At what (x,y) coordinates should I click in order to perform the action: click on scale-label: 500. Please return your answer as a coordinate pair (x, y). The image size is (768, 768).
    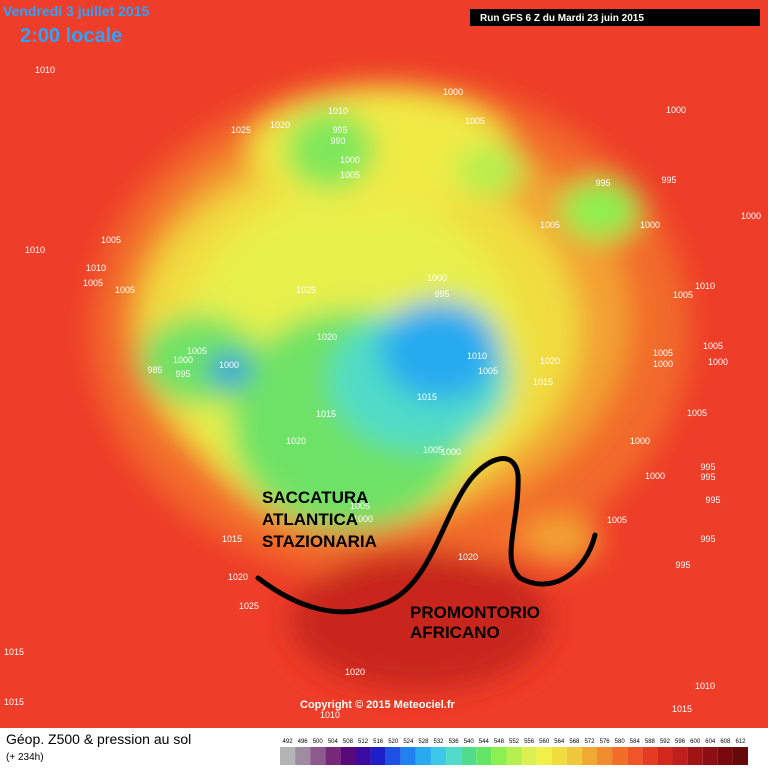
    Looking at the image, I should click on (318, 742).